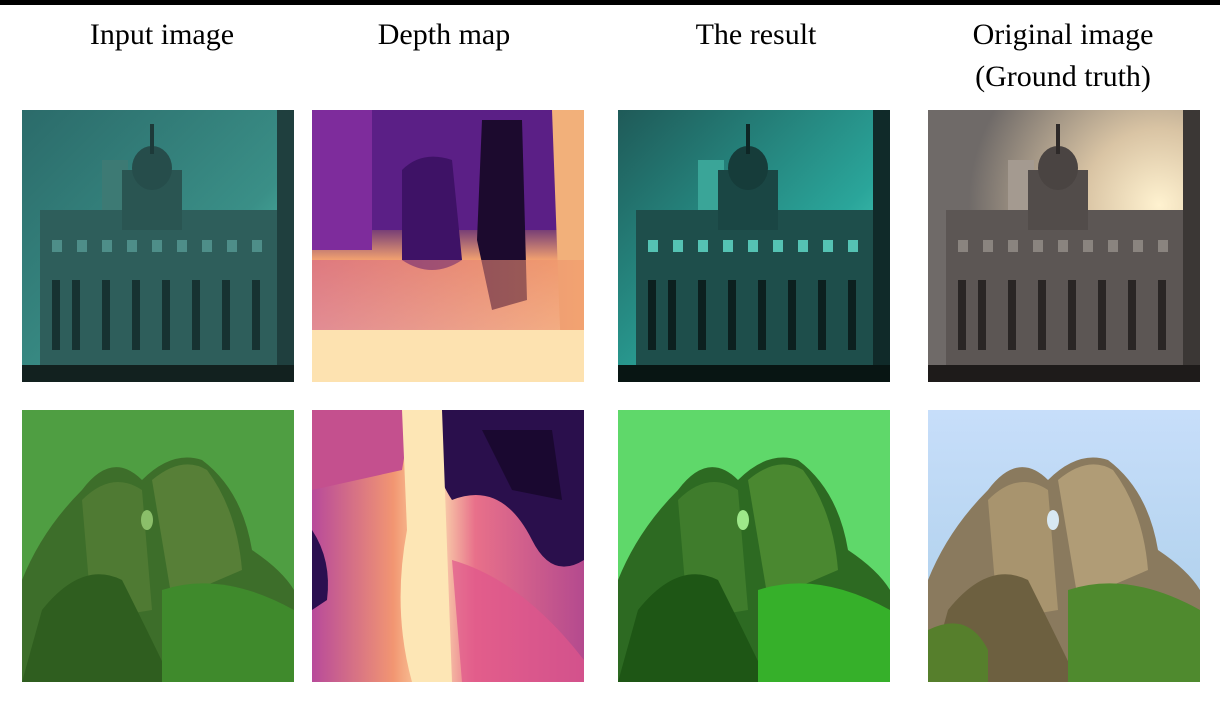  I want to click on header-original-image: Original image (Ground truth), so click(1063, 56).